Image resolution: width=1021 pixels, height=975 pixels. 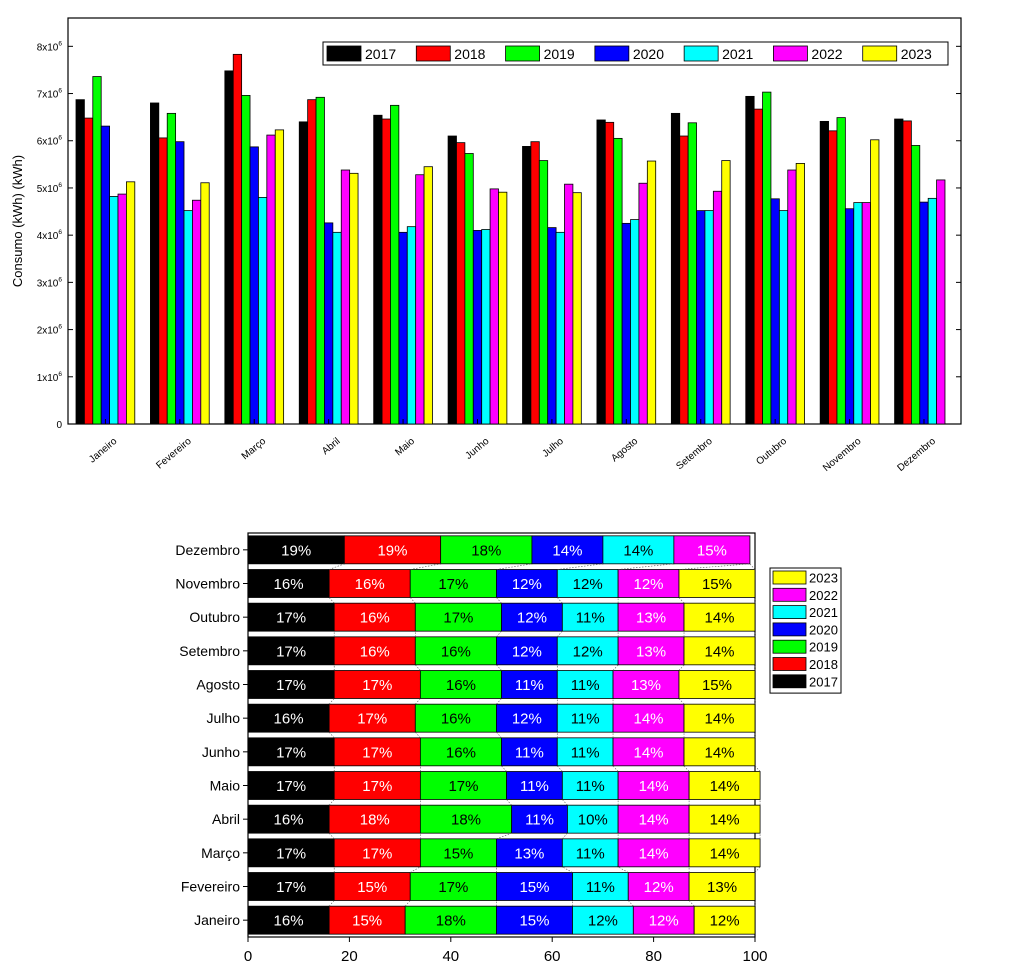 I want to click on segment-2020-agosto, so click(x=529, y=684).